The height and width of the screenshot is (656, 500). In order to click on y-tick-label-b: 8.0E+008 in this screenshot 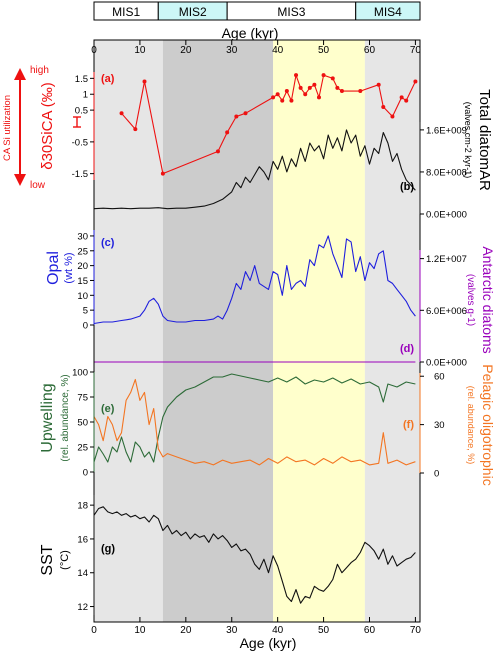, I will do `click(446, 172)`.